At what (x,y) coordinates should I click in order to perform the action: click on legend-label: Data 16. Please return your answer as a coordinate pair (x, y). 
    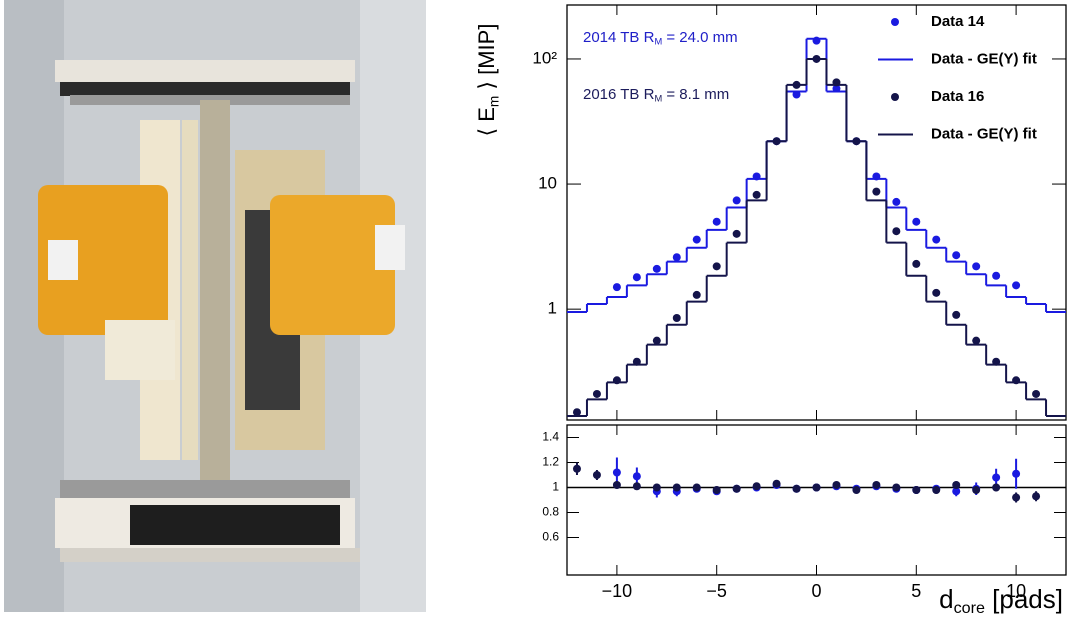
    Looking at the image, I should click on (957, 96).